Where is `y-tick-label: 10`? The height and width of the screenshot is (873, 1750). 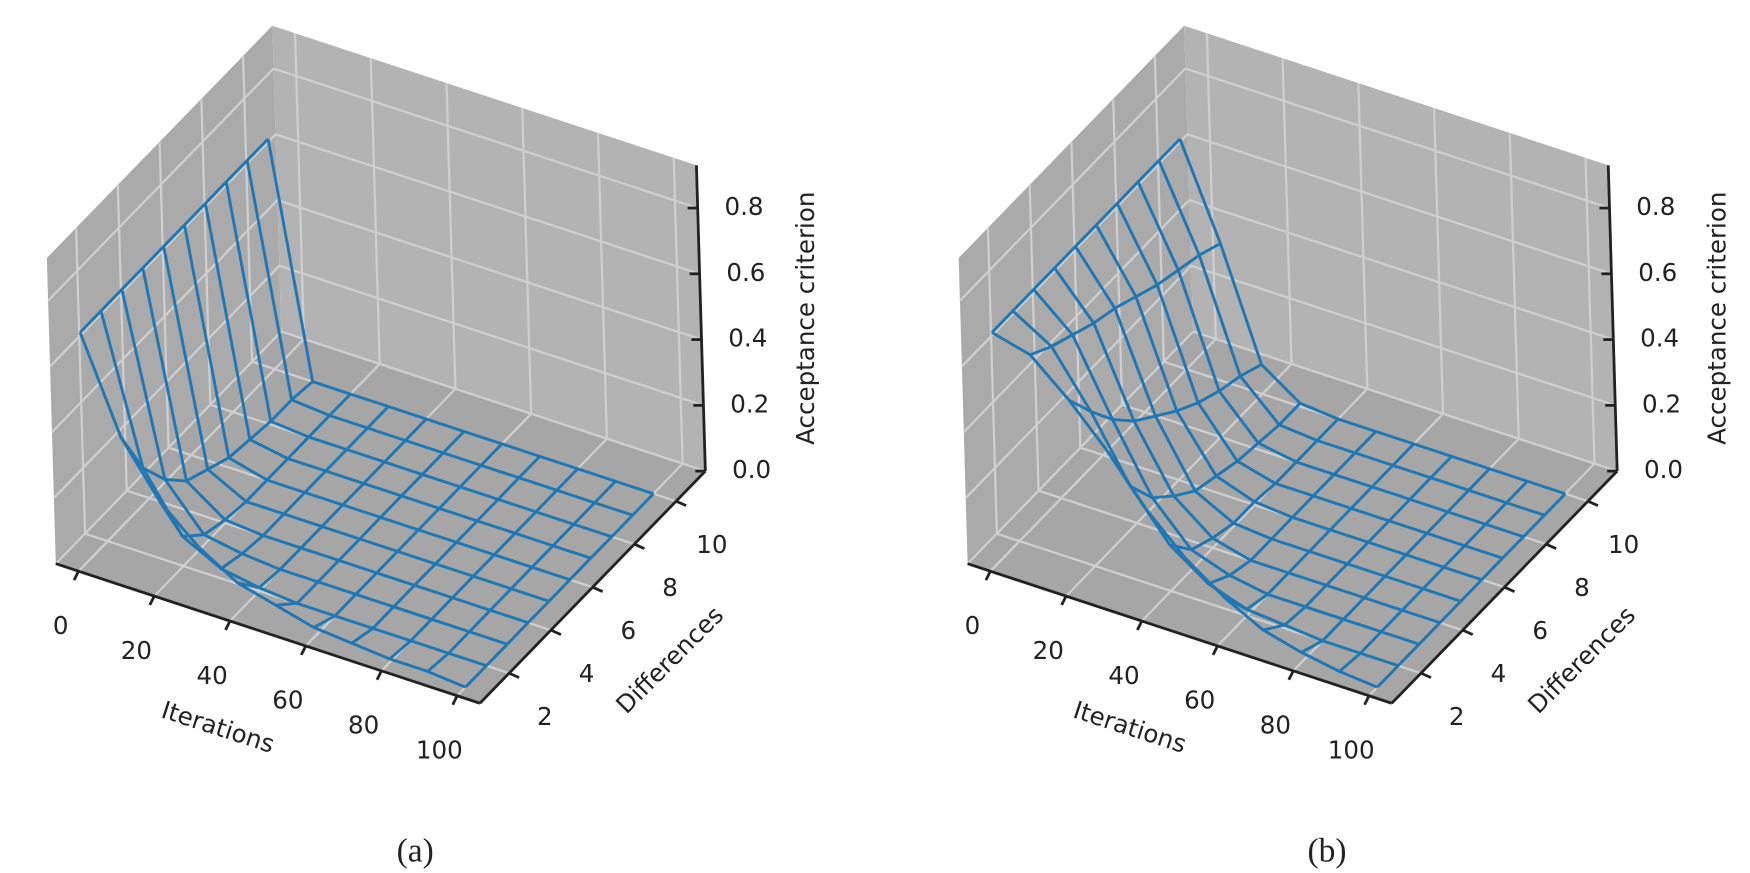
y-tick-label: 10 is located at coordinates (711, 544).